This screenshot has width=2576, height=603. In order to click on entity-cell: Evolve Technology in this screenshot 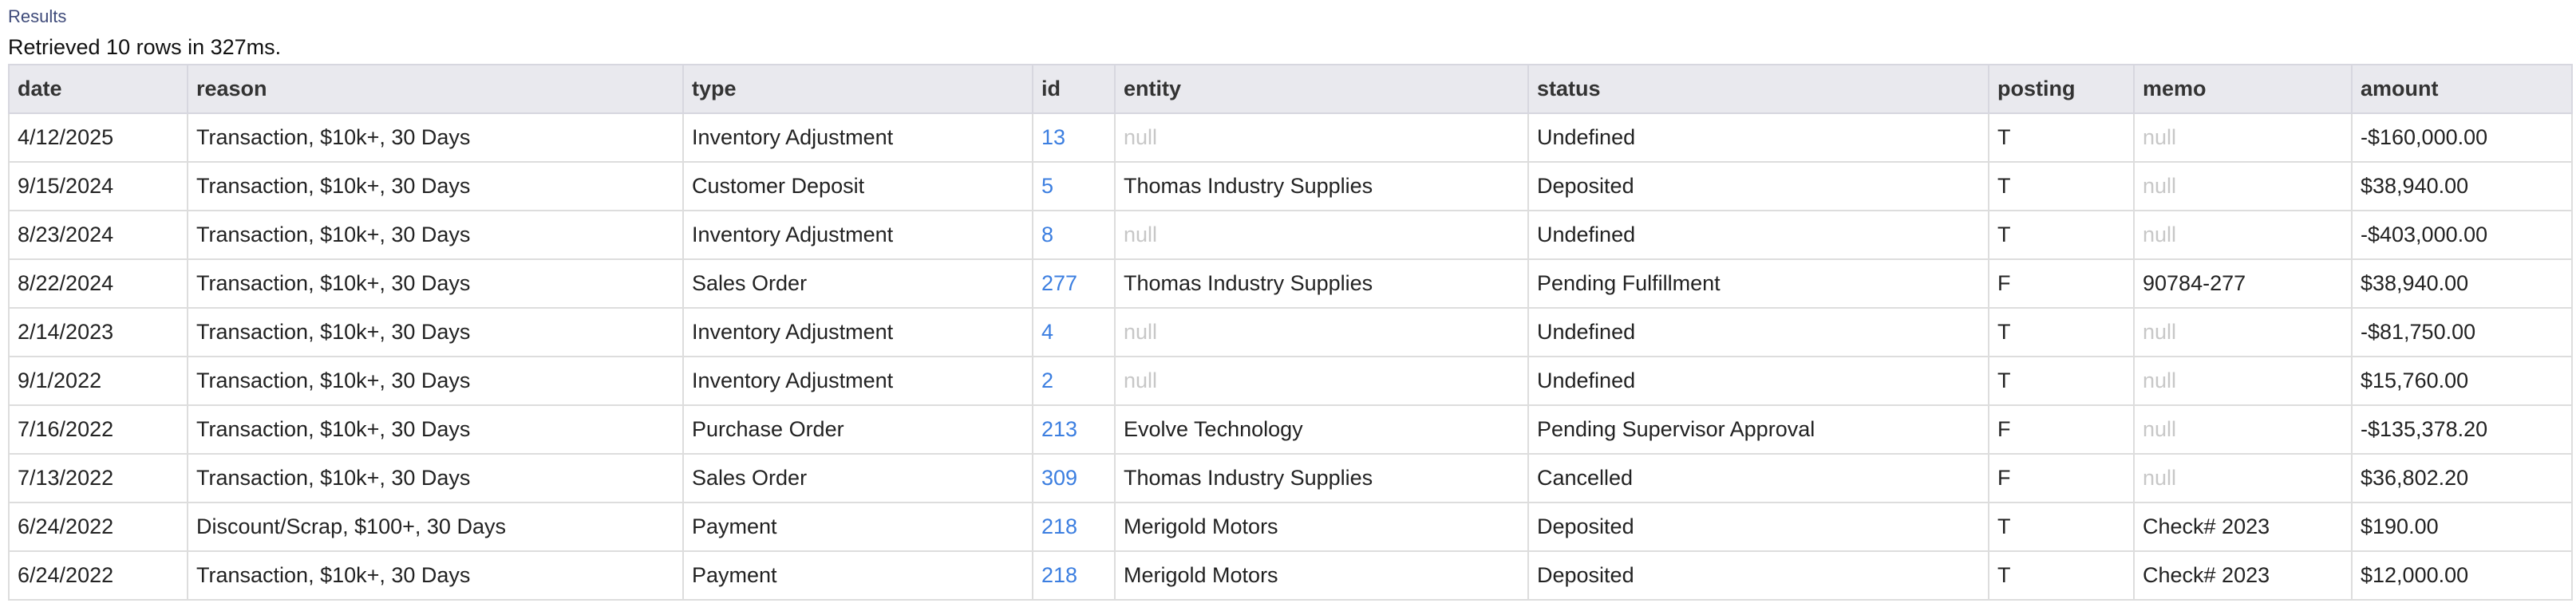, I will do `click(1321, 430)`.